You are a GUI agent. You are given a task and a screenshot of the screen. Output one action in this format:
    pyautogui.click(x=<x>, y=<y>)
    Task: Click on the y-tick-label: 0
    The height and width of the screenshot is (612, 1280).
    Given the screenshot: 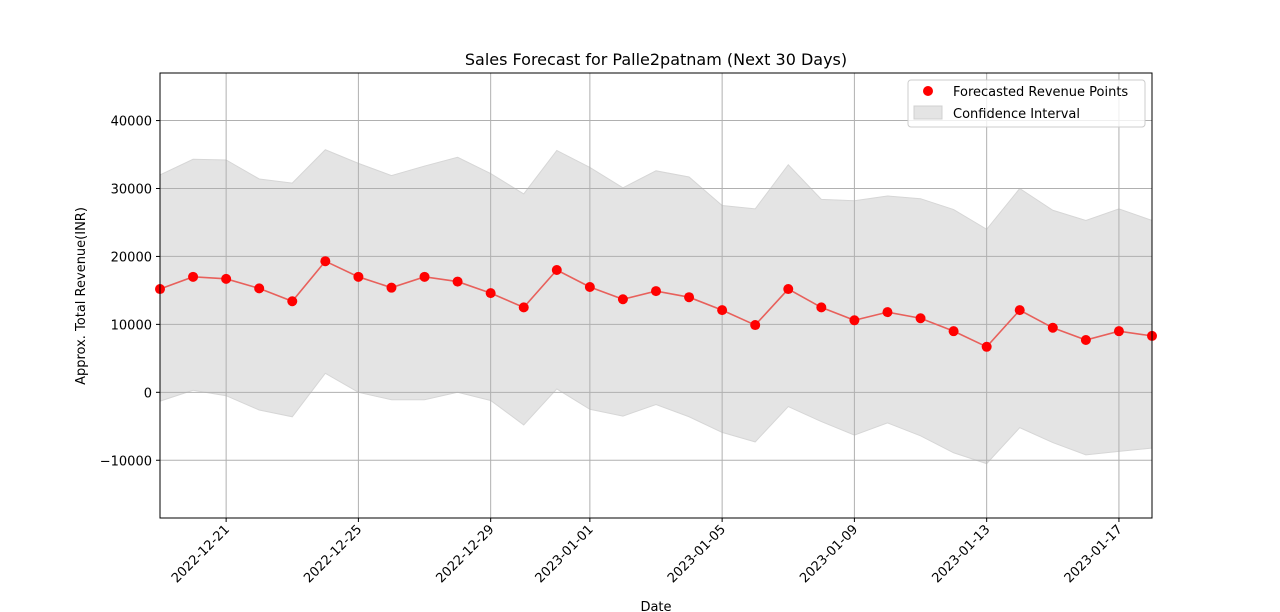 What is the action you would take?
    pyautogui.click(x=148, y=393)
    